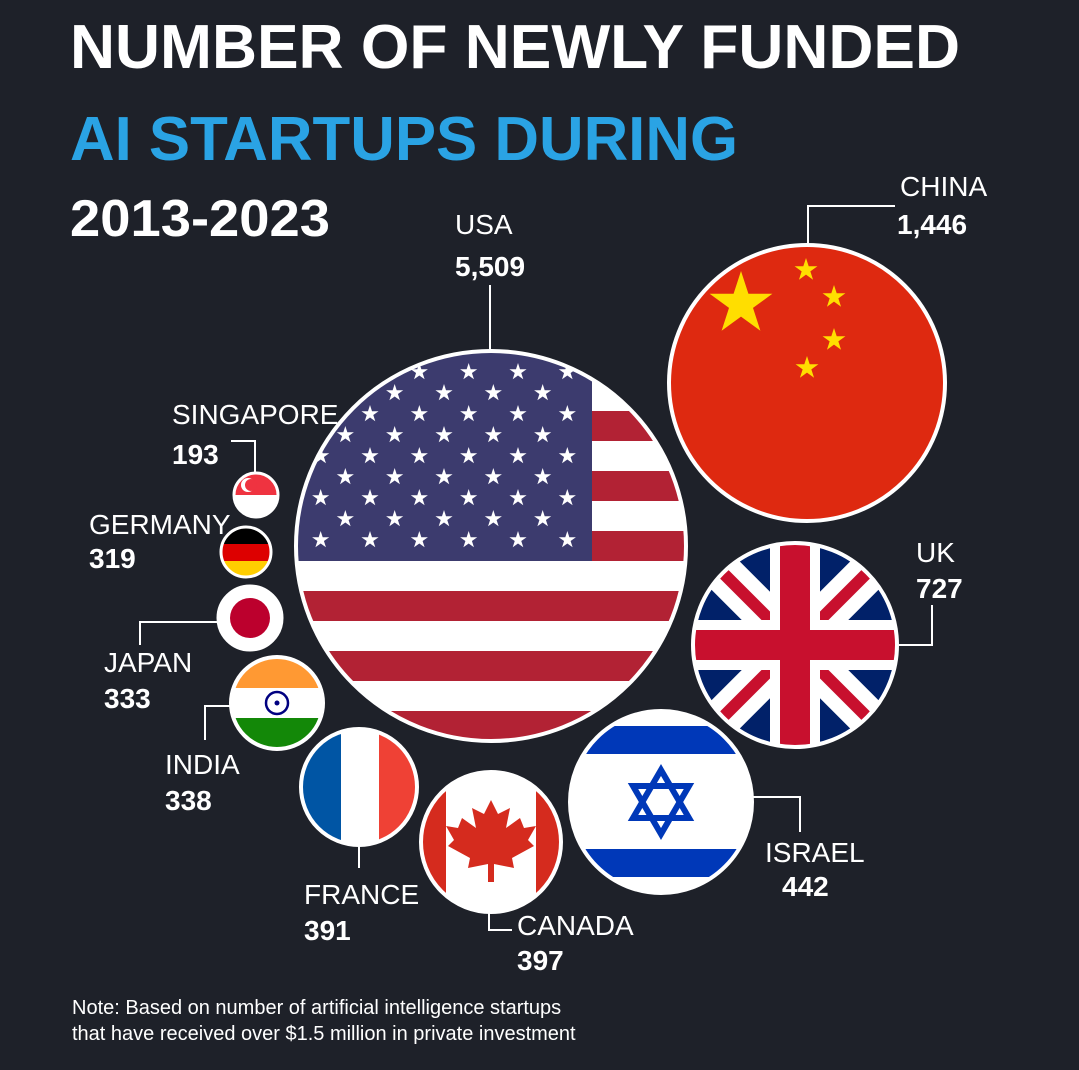 This screenshot has height=1070, width=1079. Describe the element at coordinates (851, 225) in the screenshot. I see `china-leader-line` at that location.